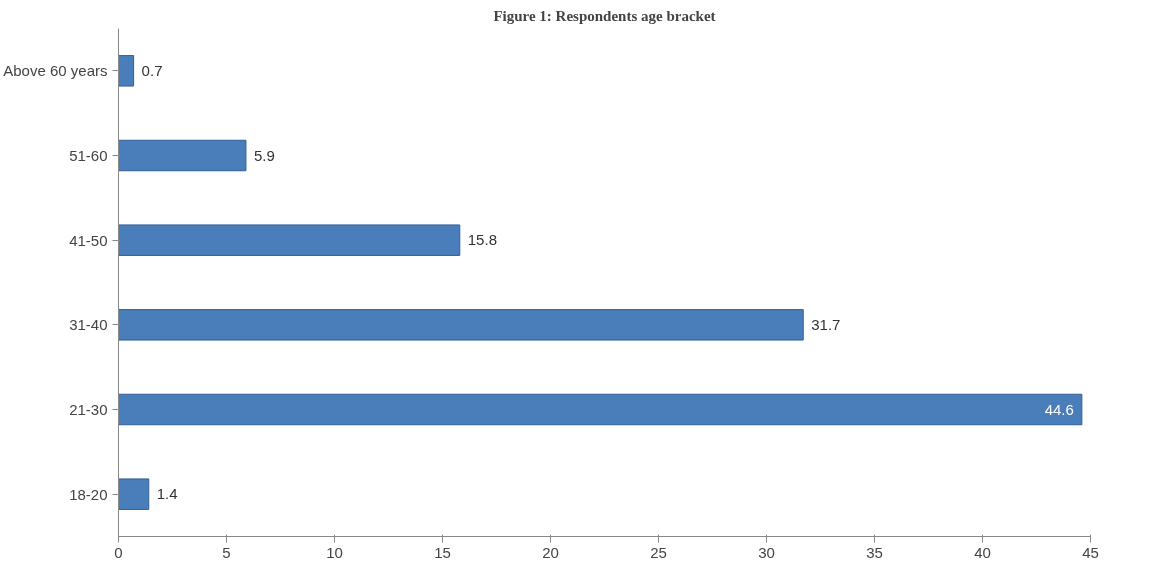 This screenshot has height=566, width=1167. Describe the element at coordinates (88, 325) in the screenshot. I see `y-tick-label: 31-40` at that location.